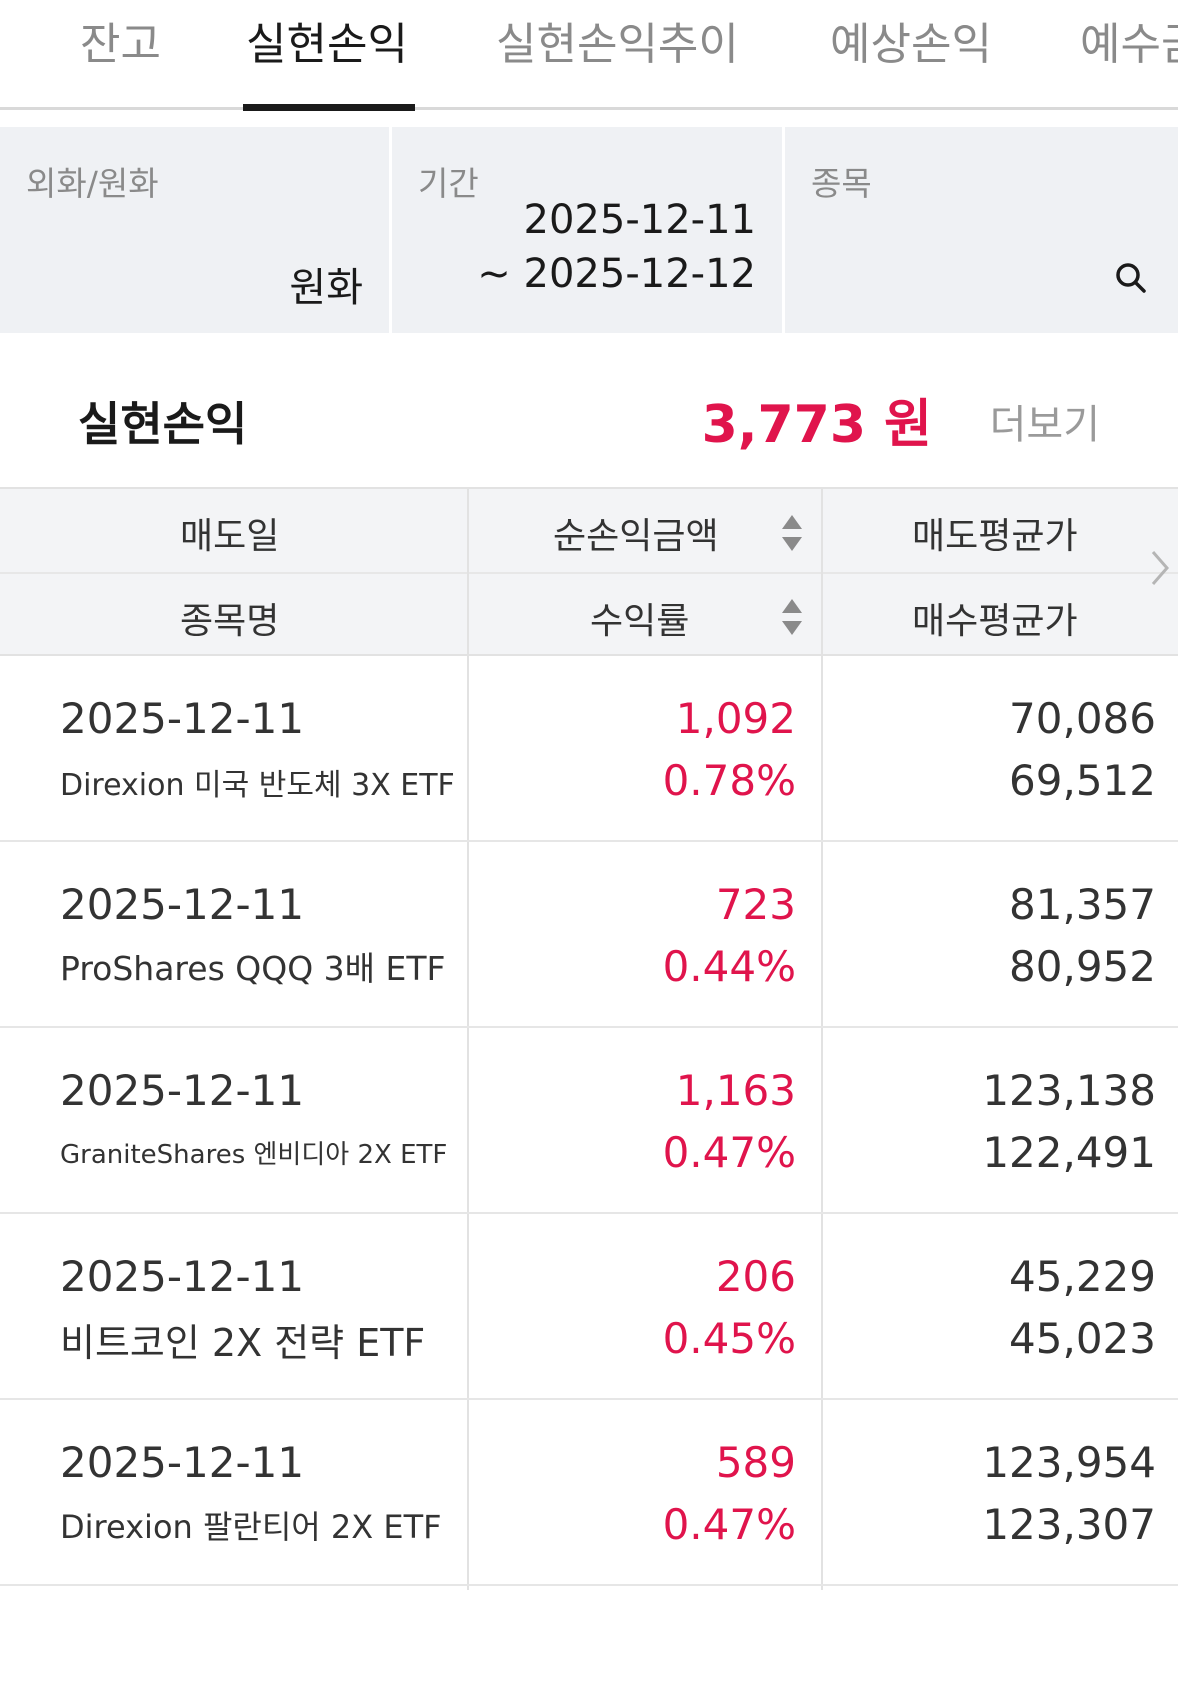 The image size is (1178, 1705). What do you see at coordinates (1082, 780) in the screenshot?
I see `avg-buy-price: 69,512` at bounding box center [1082, 780].